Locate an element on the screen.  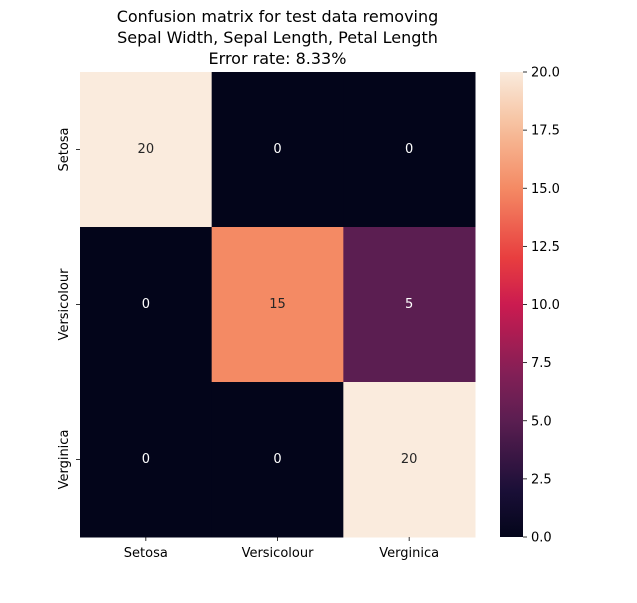
cell-annotation: 15 is located at coordinates (277, 304).